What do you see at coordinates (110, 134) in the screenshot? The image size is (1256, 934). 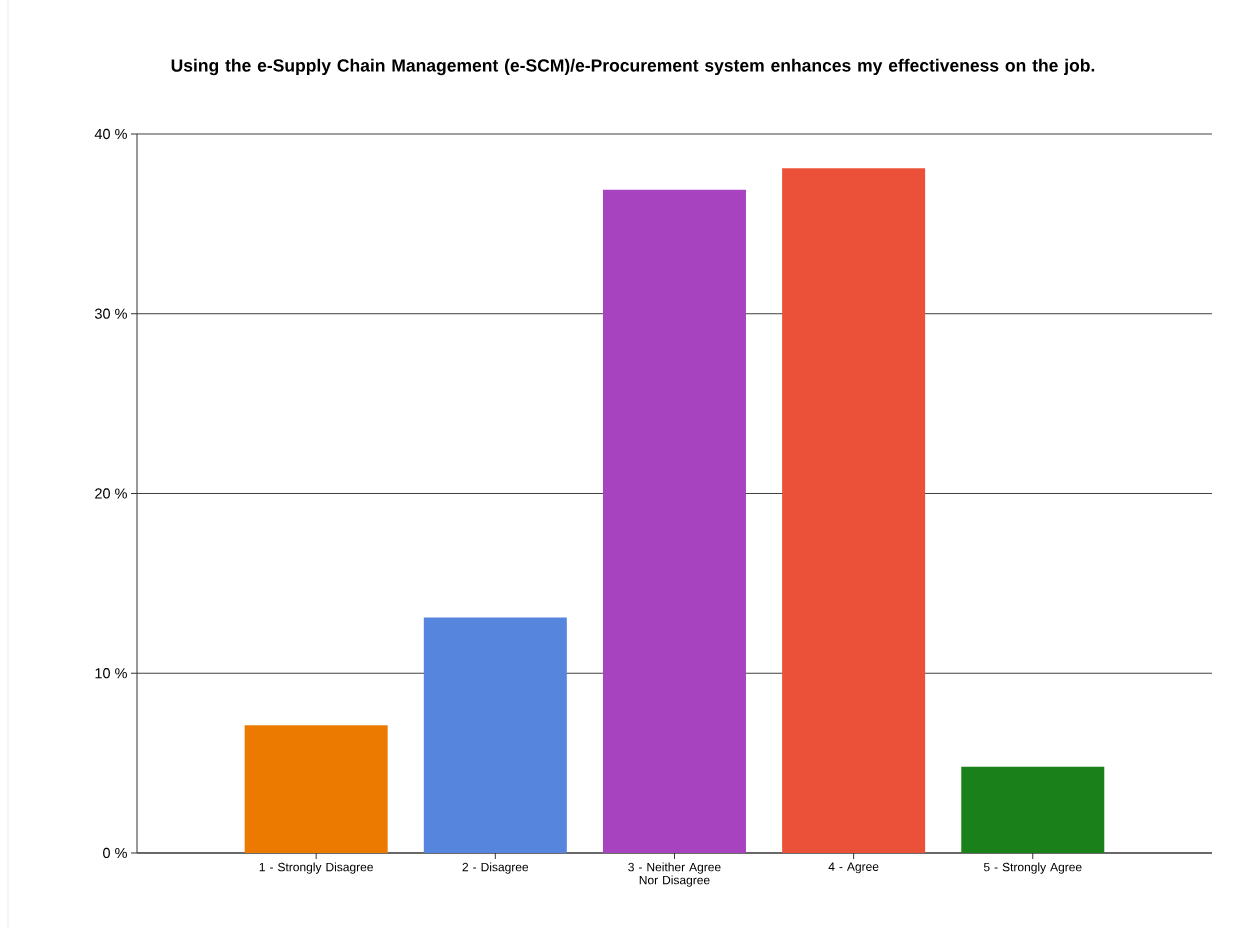 I see `y-tick-label: 40 %` at bounding box center [110, 134].